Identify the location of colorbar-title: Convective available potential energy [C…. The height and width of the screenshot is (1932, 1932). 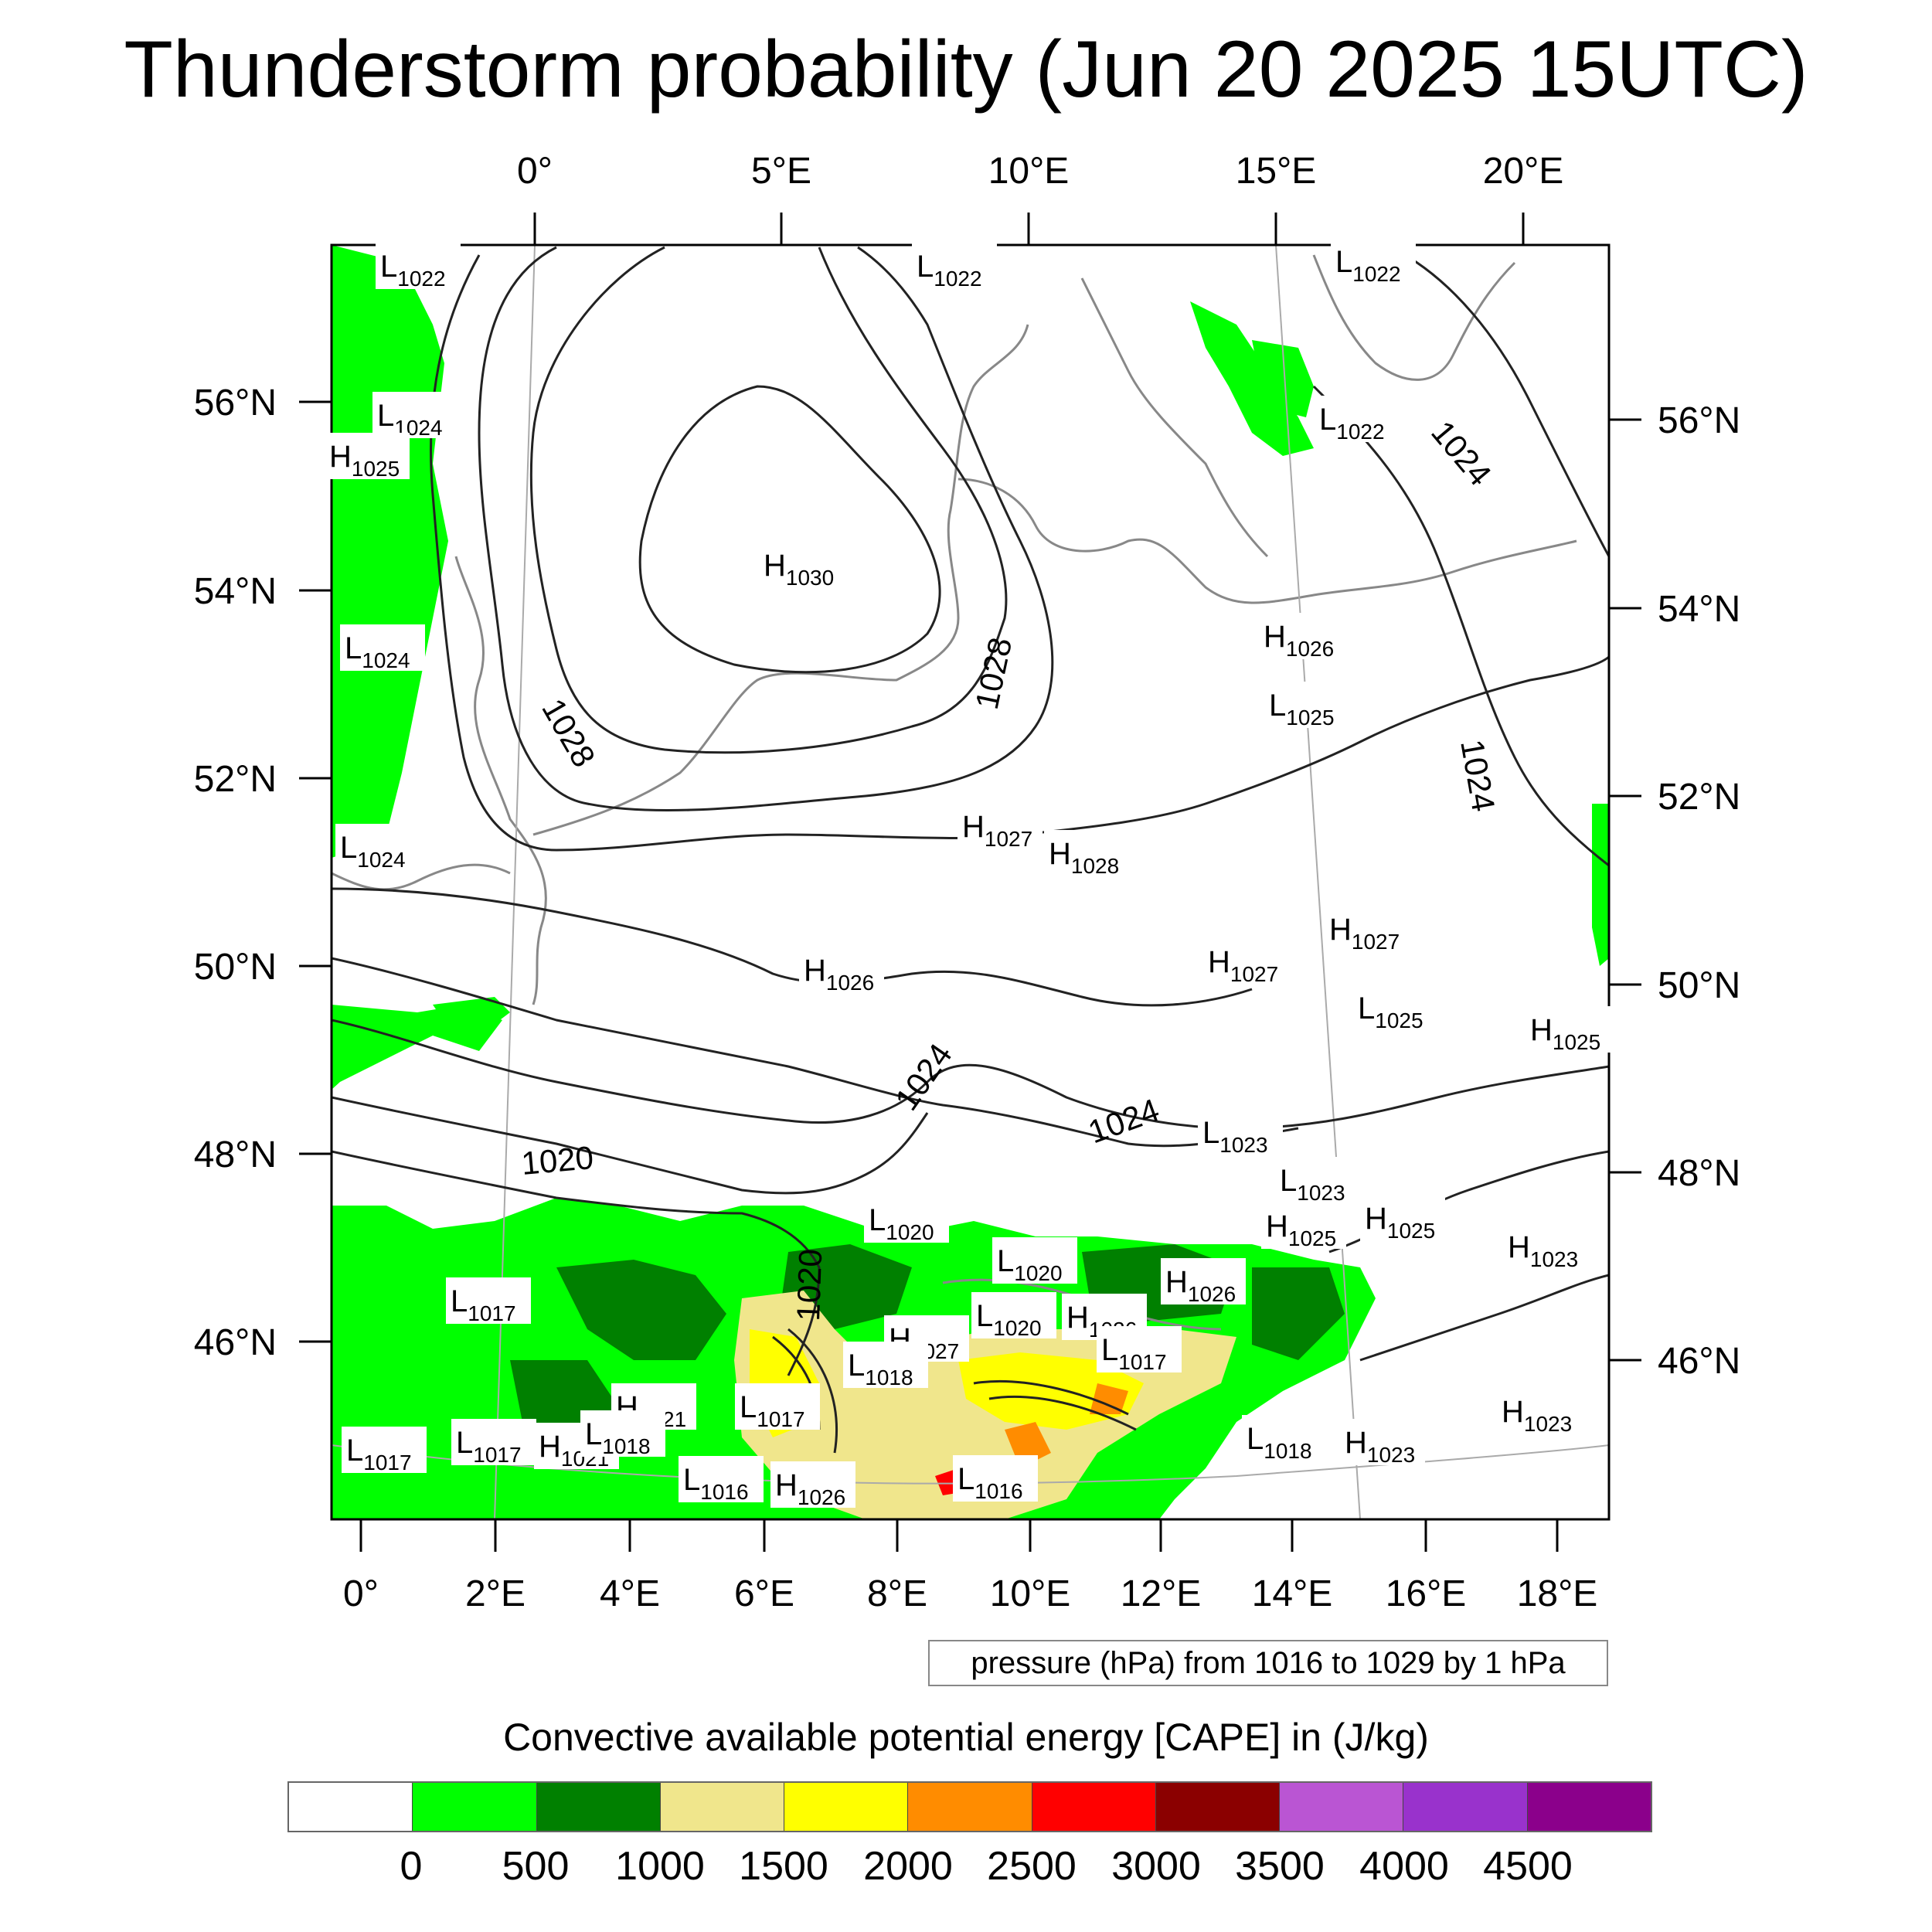
(966, 1738).